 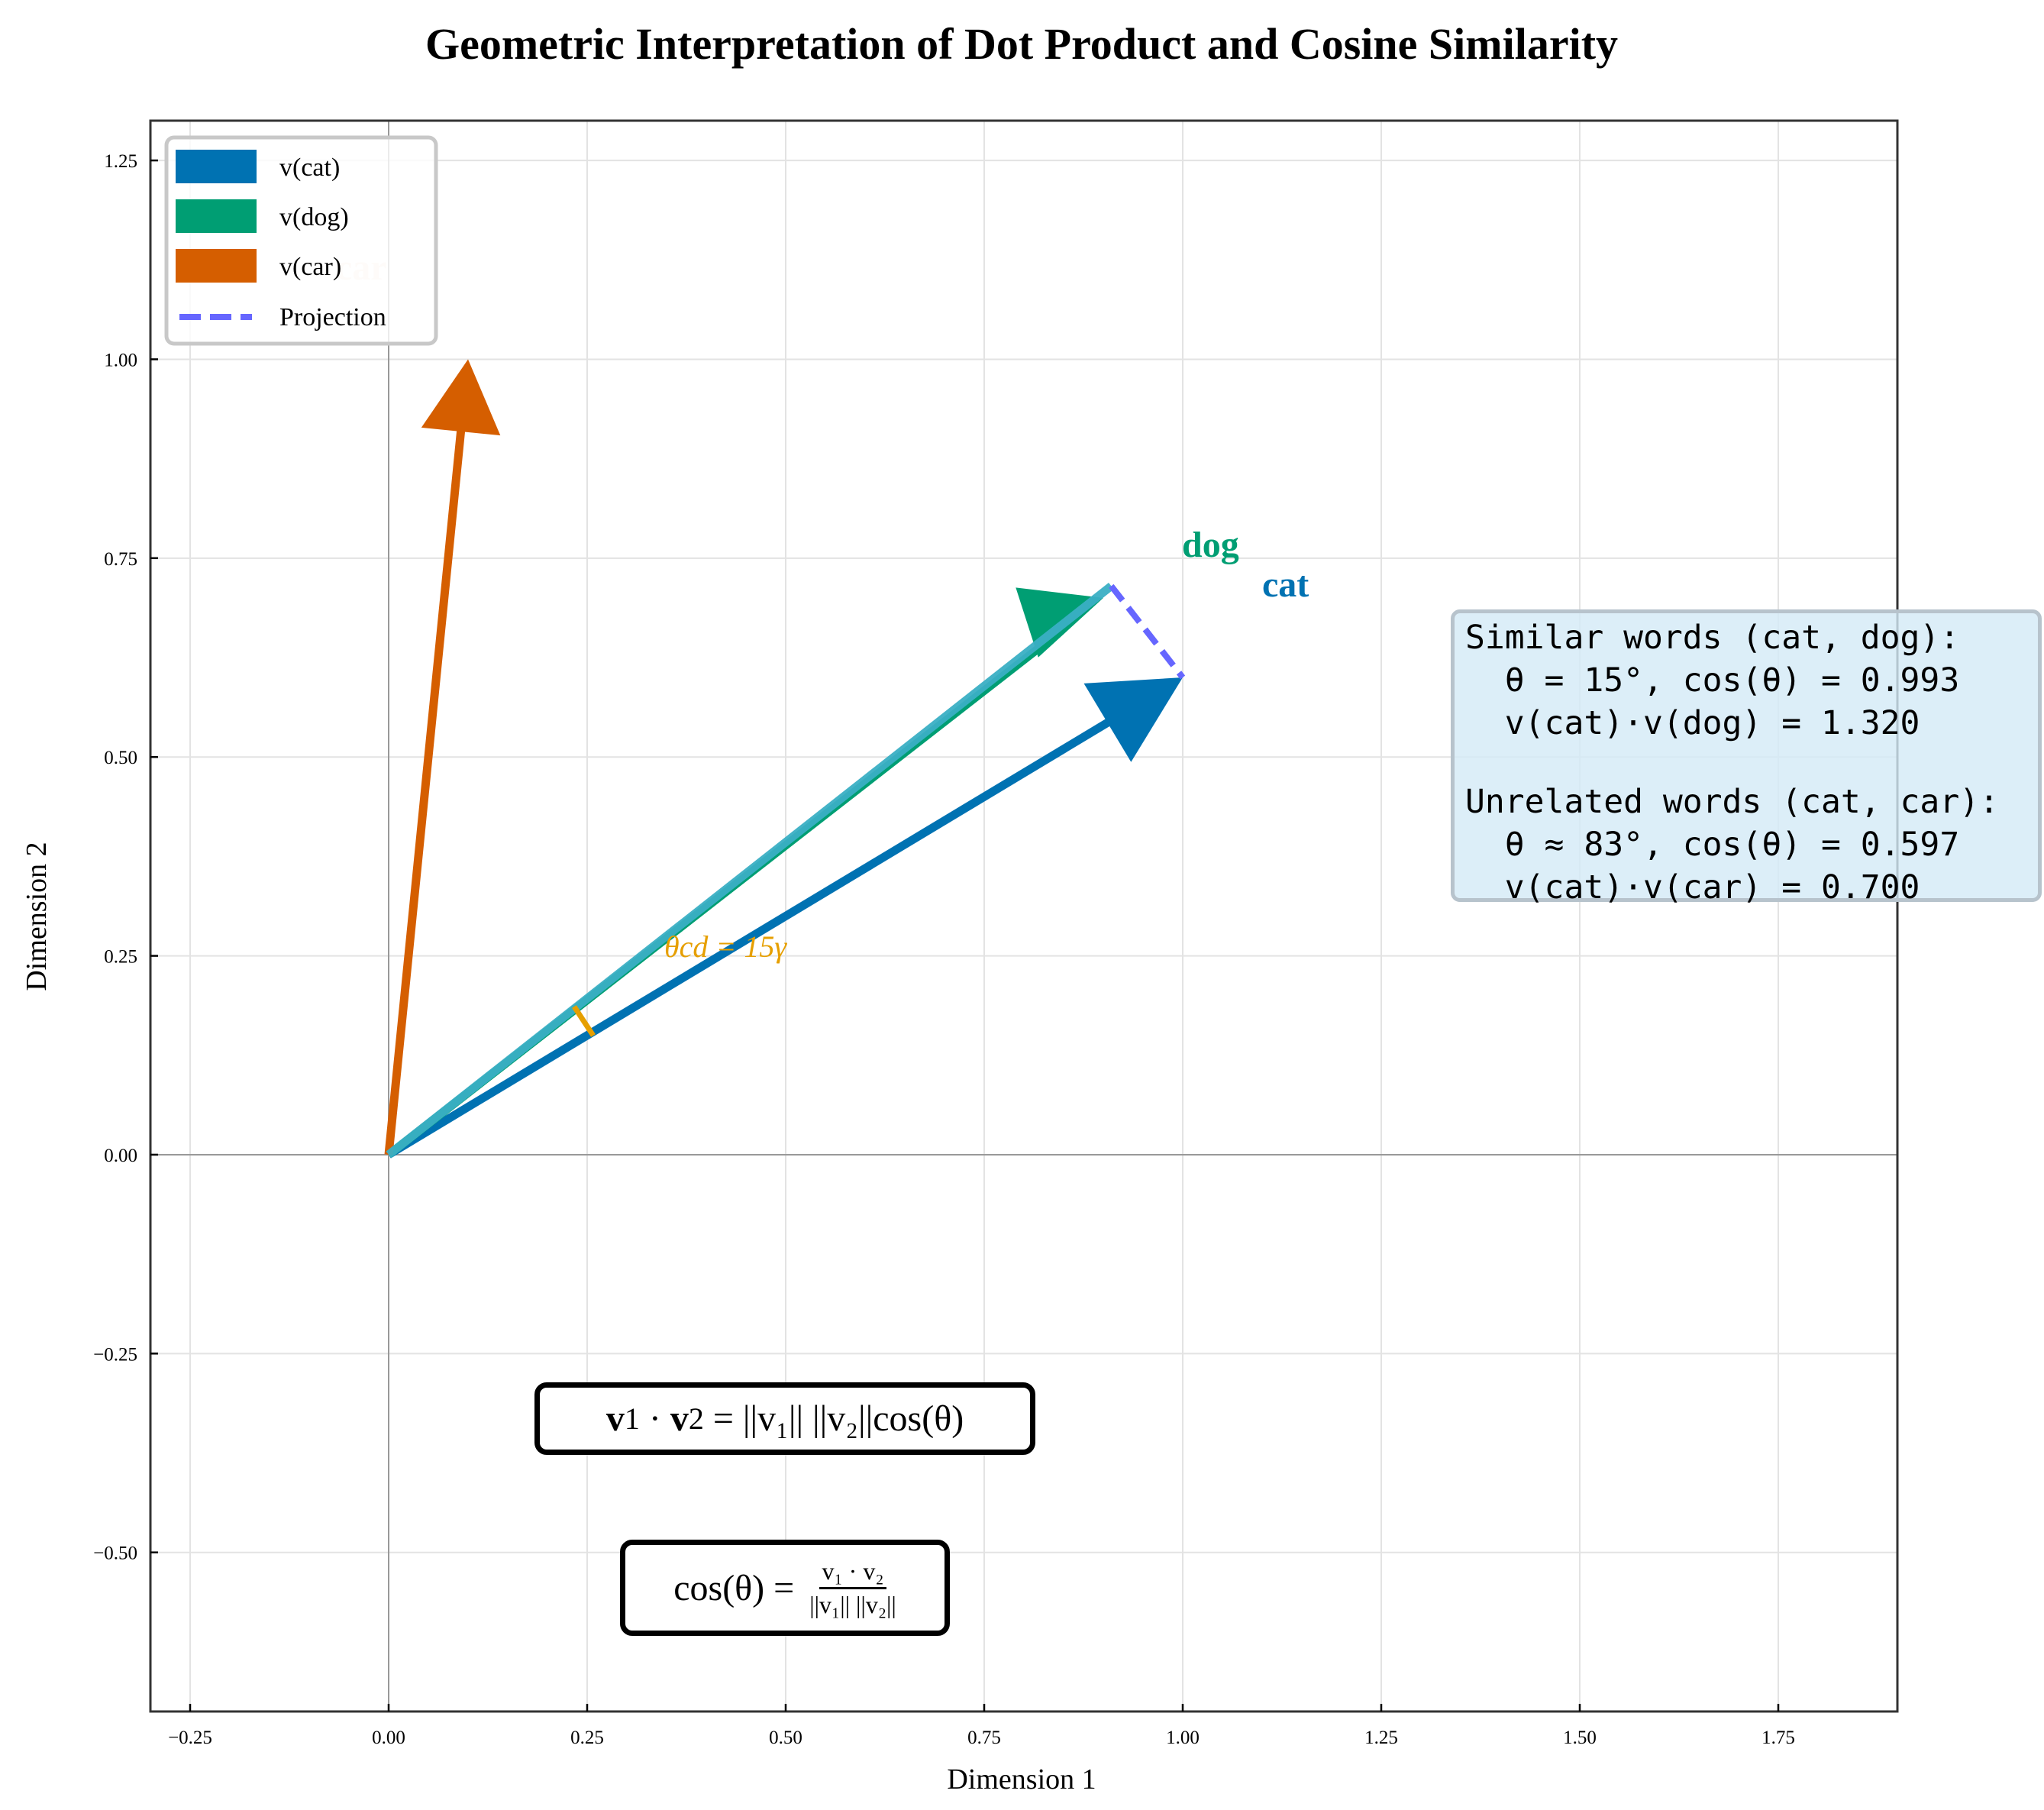 I want to click on legend-swatch-dog, so click(x=216, y=216).